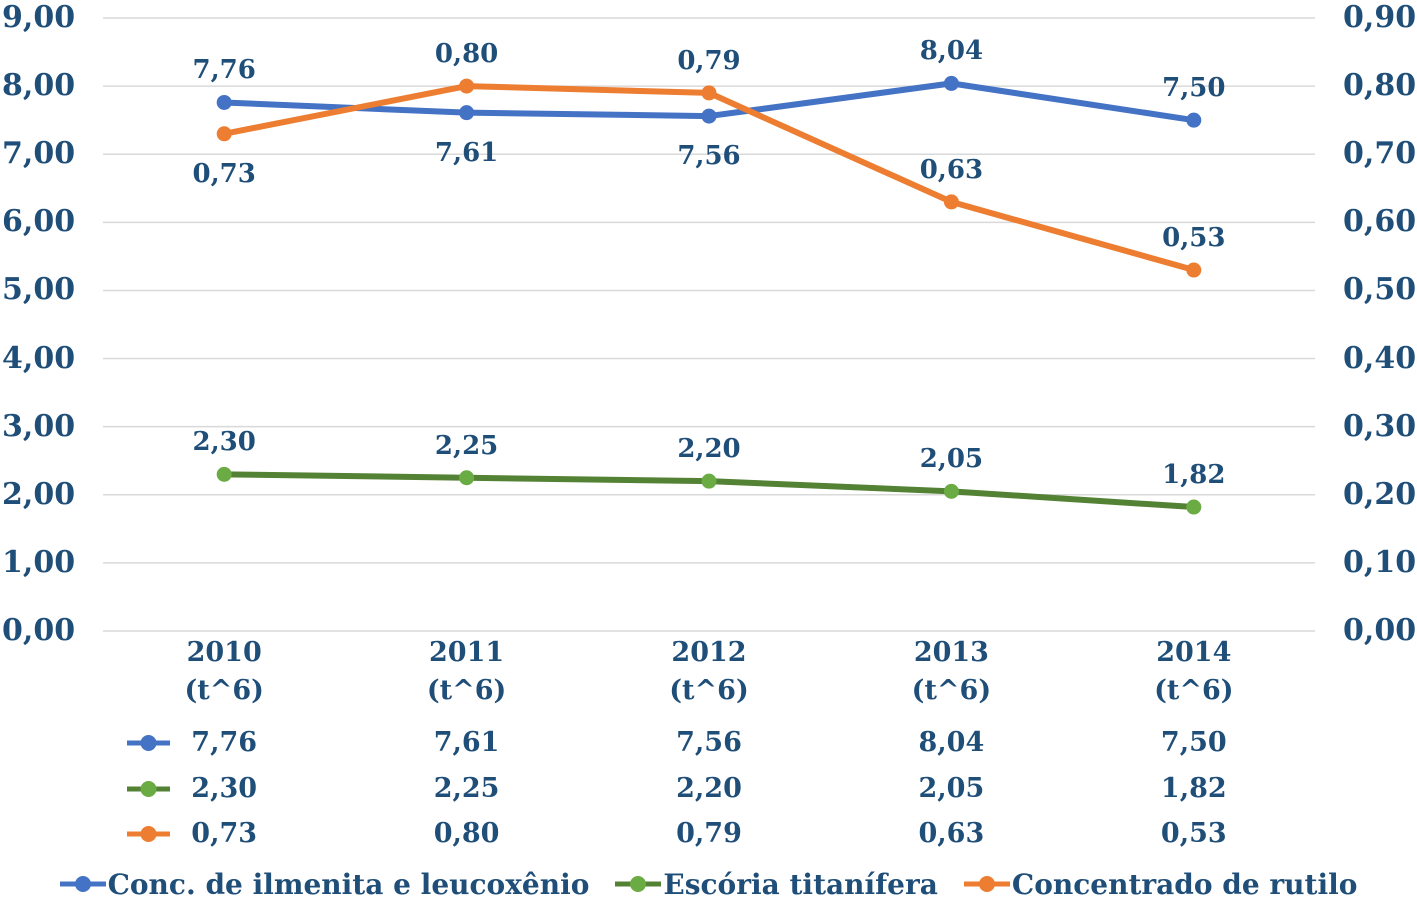  Describe the element at coordinates (1380, 426) in the screenshot. I see `right-axis-tick: 0,30` at that location.